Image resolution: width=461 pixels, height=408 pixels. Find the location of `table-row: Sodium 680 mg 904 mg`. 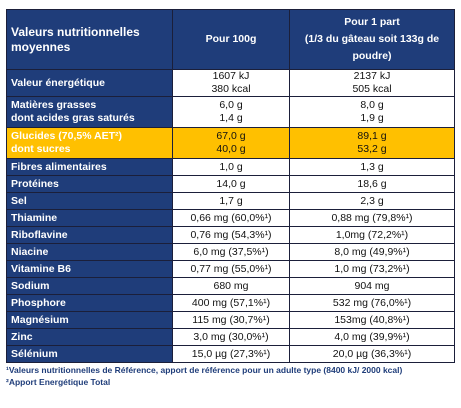

table-row: Sodium 680 mg 904 mg is located at coordinates (230, 286).